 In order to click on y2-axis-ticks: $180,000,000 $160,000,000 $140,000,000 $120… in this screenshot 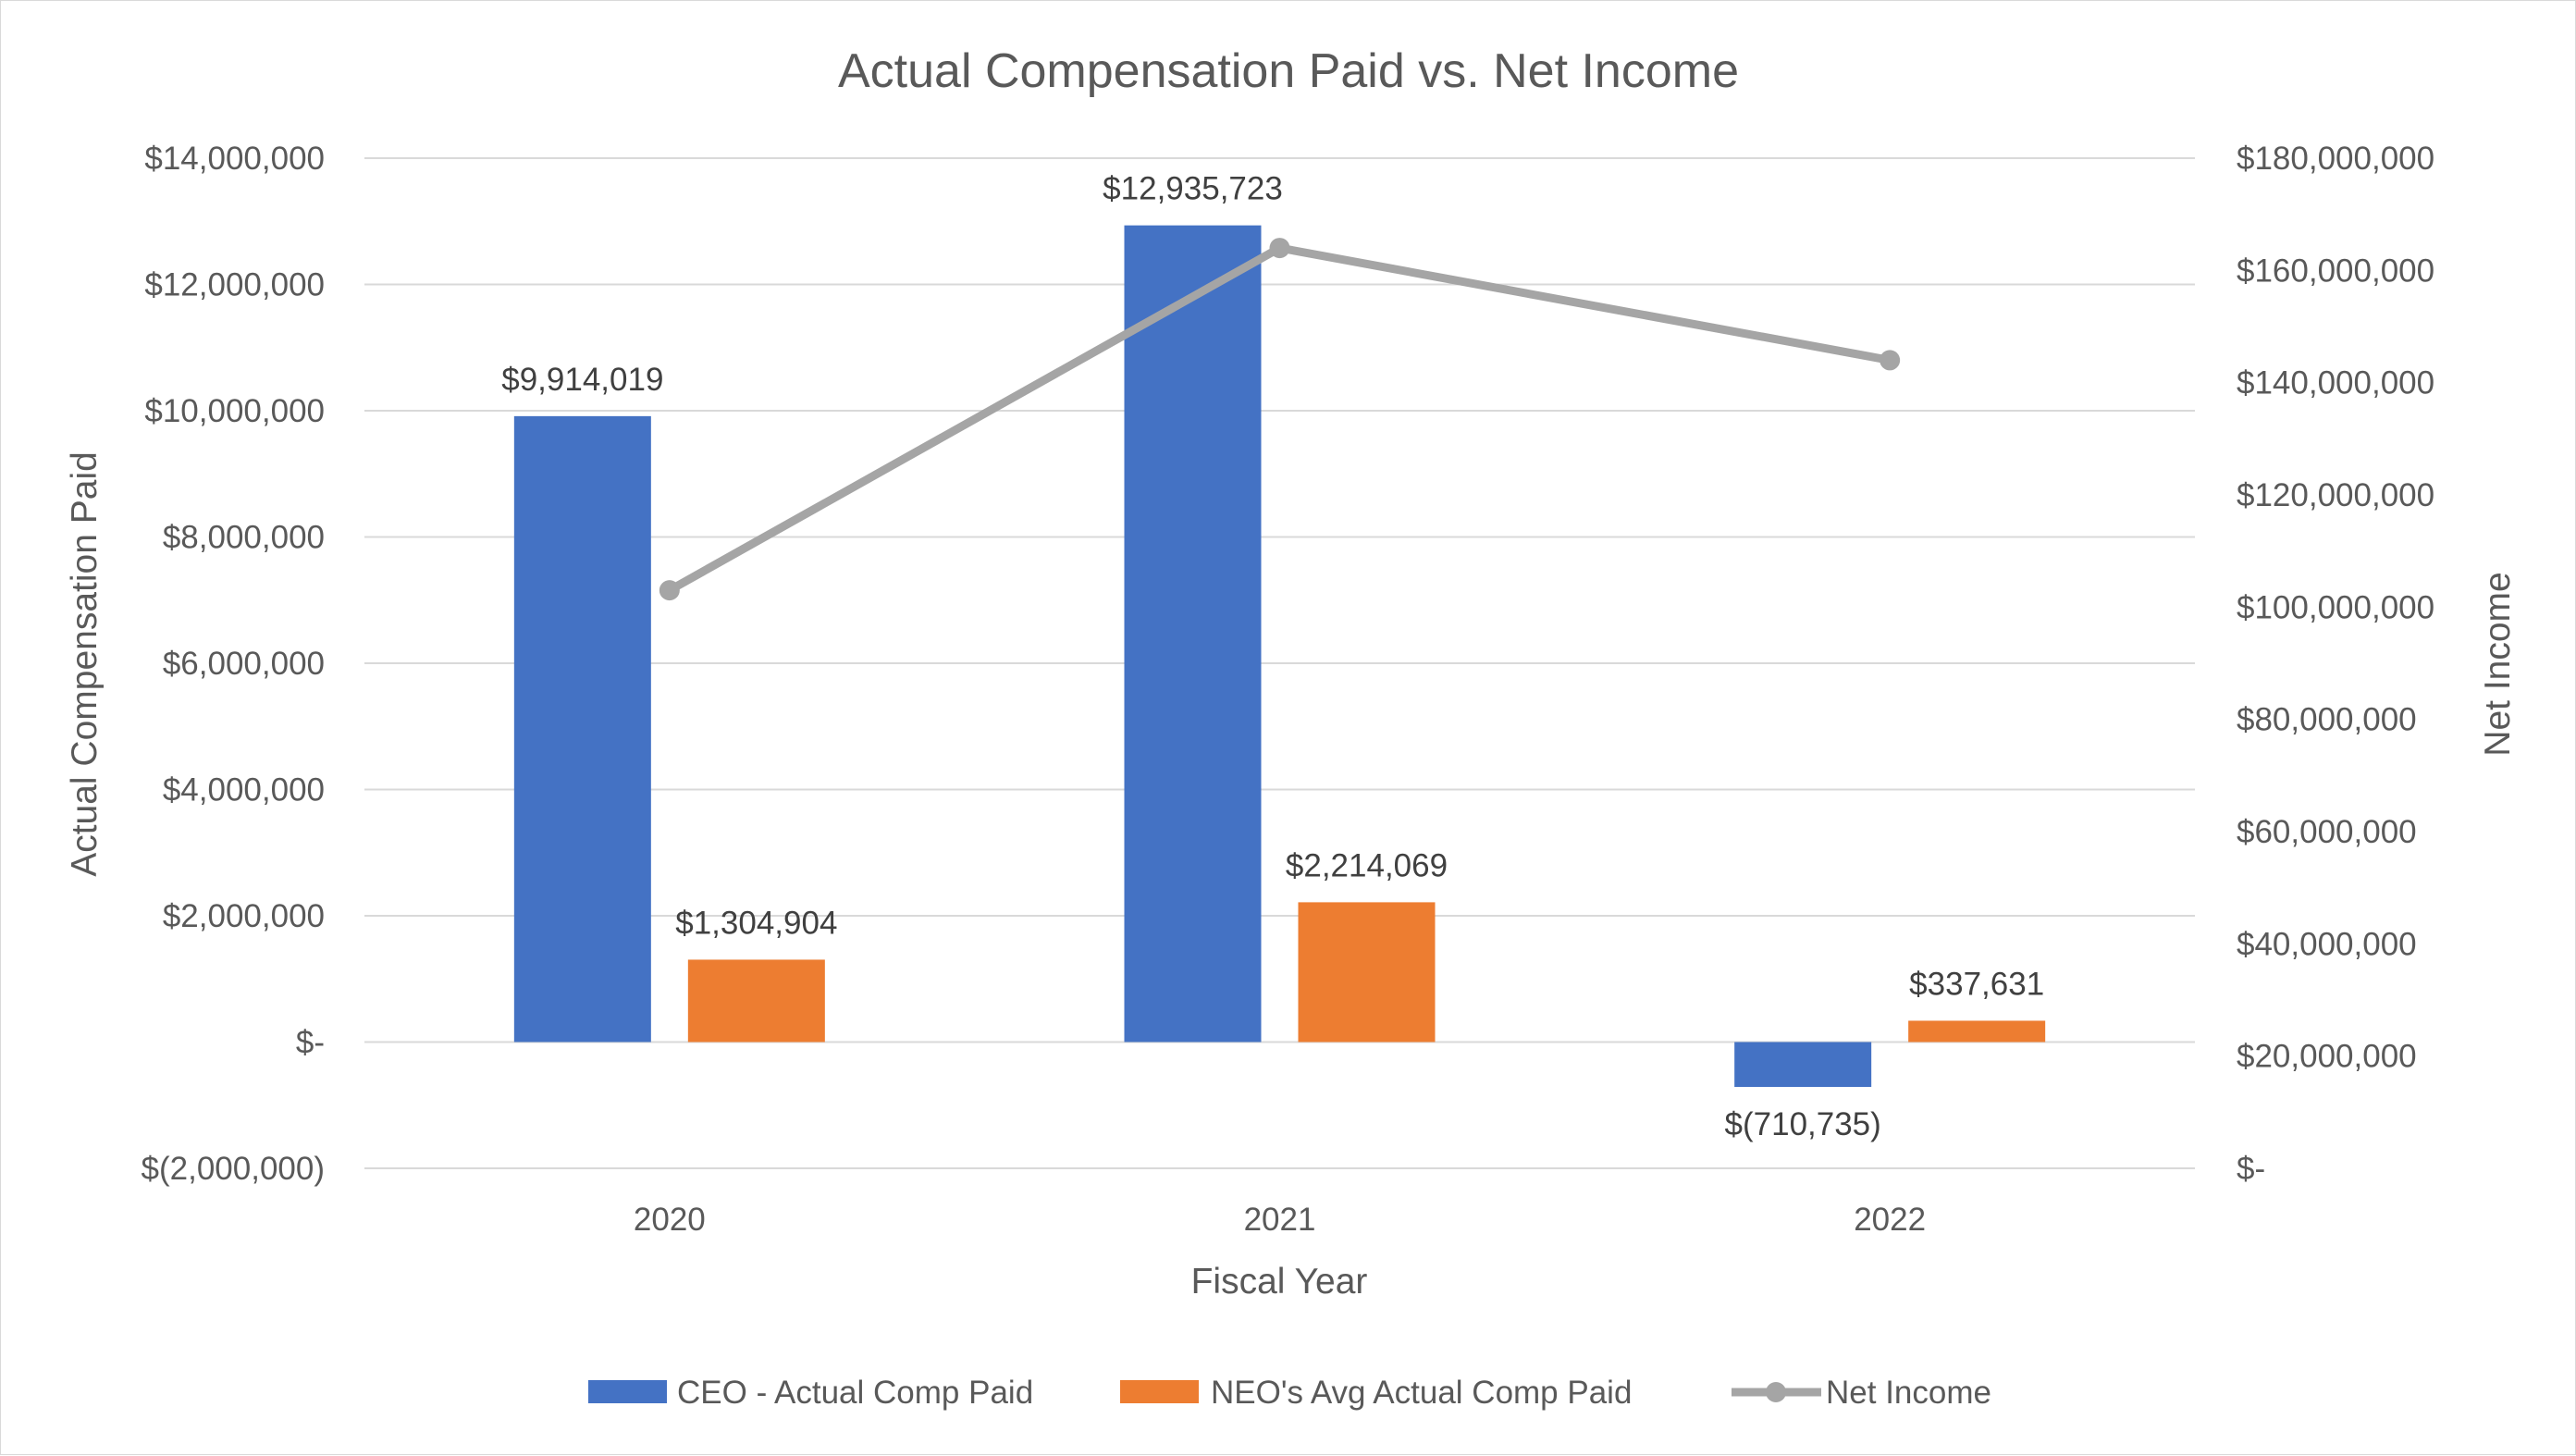, I will do `click(2335, 664)`.